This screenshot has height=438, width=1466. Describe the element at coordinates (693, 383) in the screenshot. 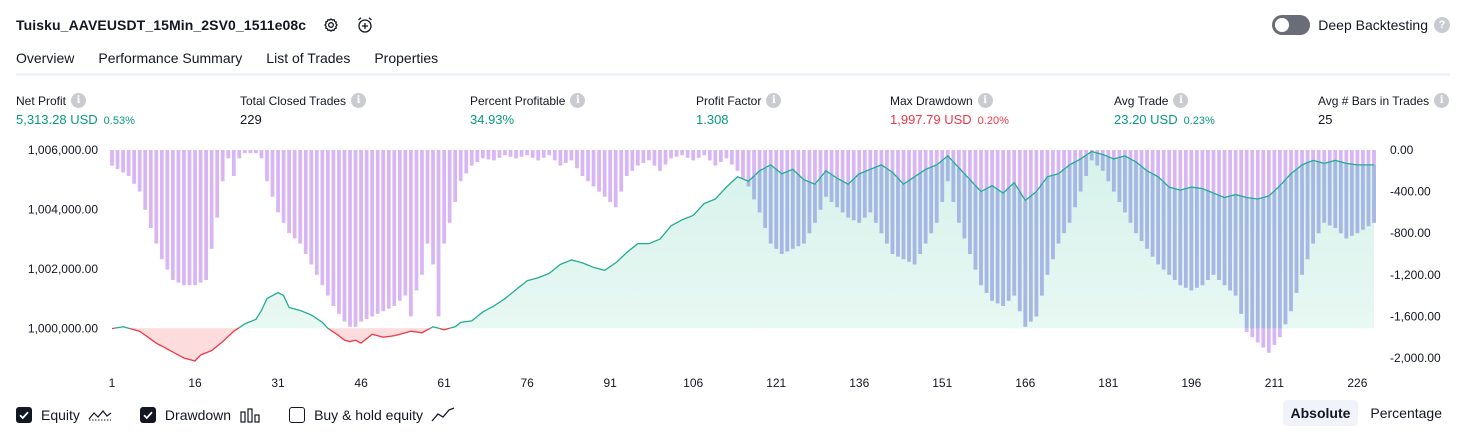

I see `x-tick-label: 106` at that location.